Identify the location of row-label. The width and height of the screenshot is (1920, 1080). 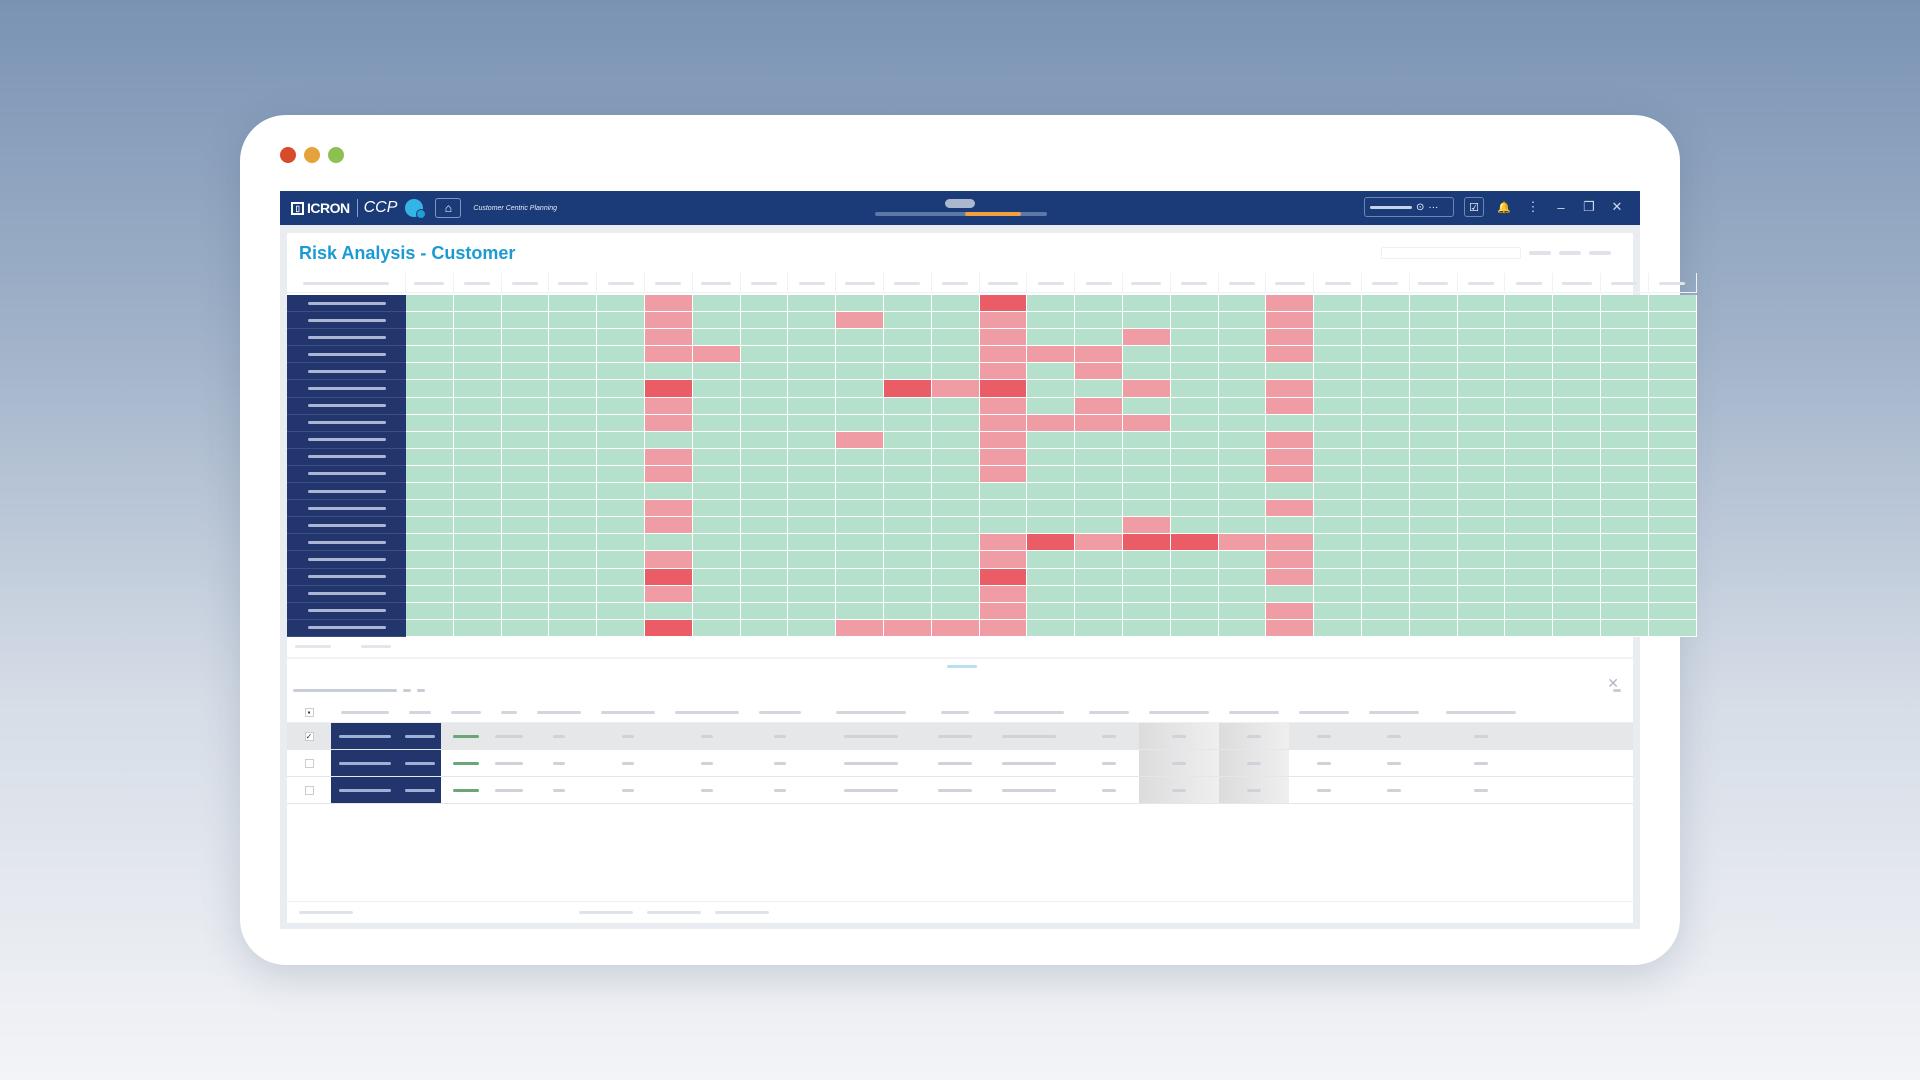
(346, 628).